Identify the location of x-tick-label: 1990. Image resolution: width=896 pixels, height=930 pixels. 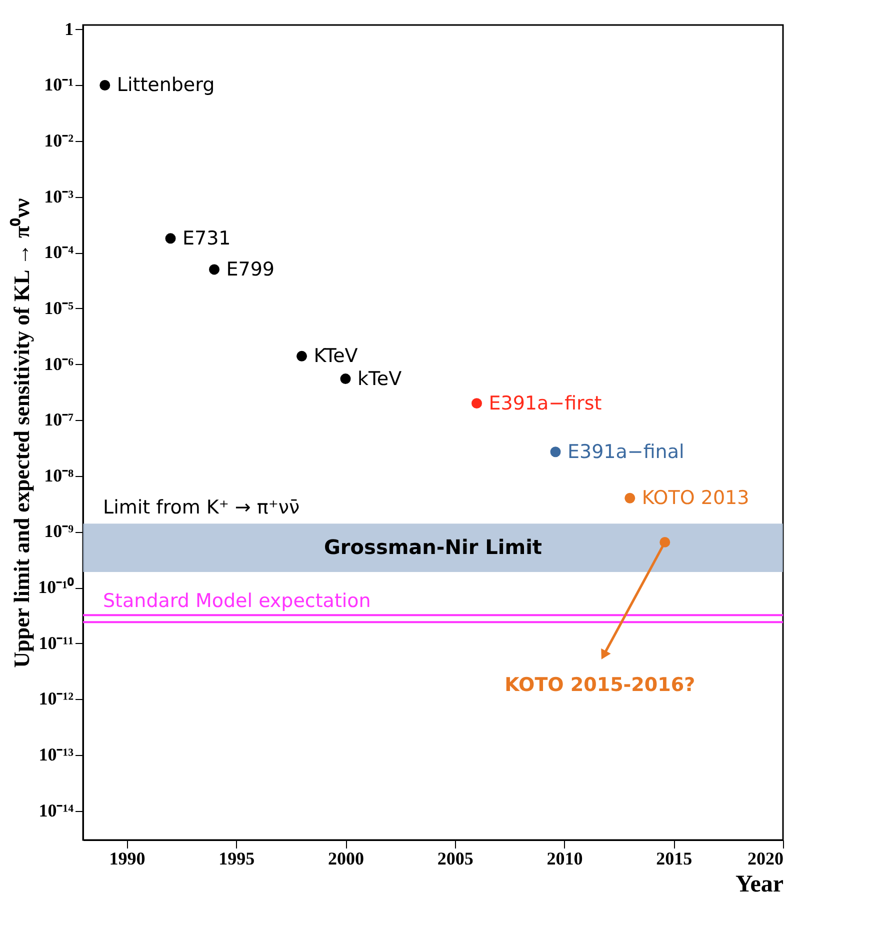
(127, 858).